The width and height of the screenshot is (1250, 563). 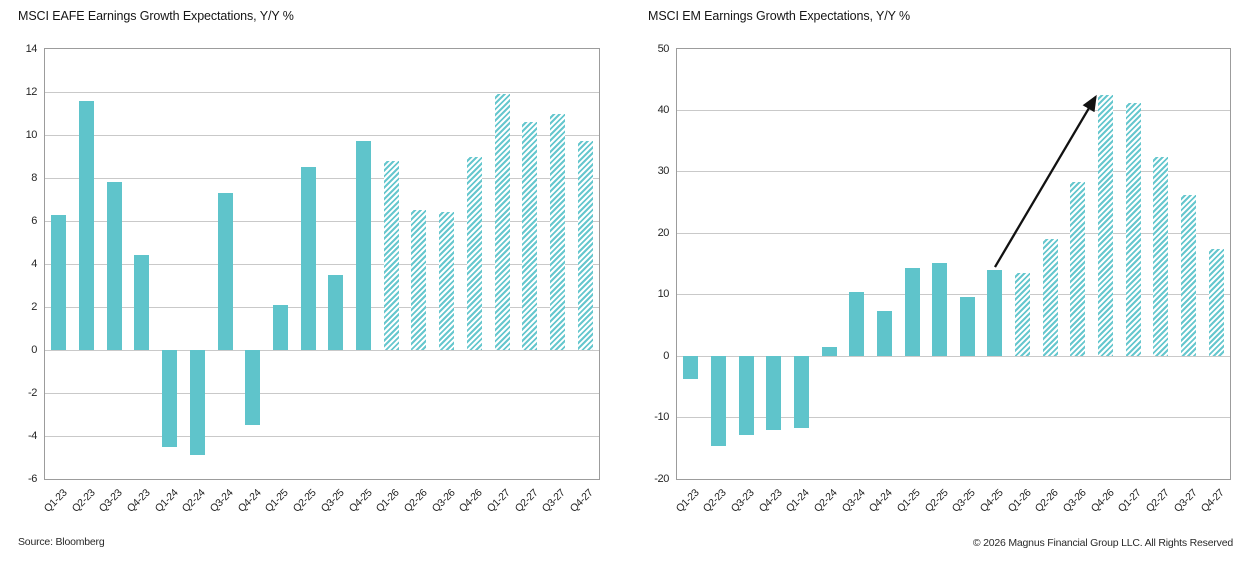 I want to click on y-axis-label: 12, so click(x=31, y=91).